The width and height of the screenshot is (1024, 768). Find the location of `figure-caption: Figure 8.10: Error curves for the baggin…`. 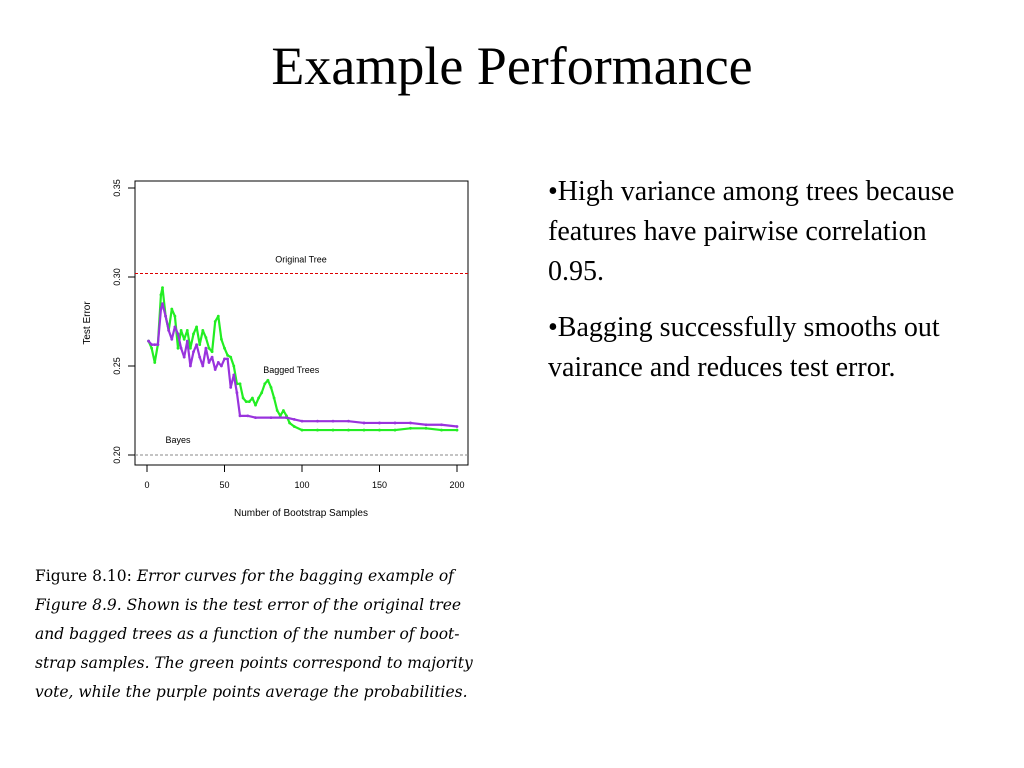

figure-caption: Figure 8.10: Error curves for the baggin… is located at coordinates (277, 634).